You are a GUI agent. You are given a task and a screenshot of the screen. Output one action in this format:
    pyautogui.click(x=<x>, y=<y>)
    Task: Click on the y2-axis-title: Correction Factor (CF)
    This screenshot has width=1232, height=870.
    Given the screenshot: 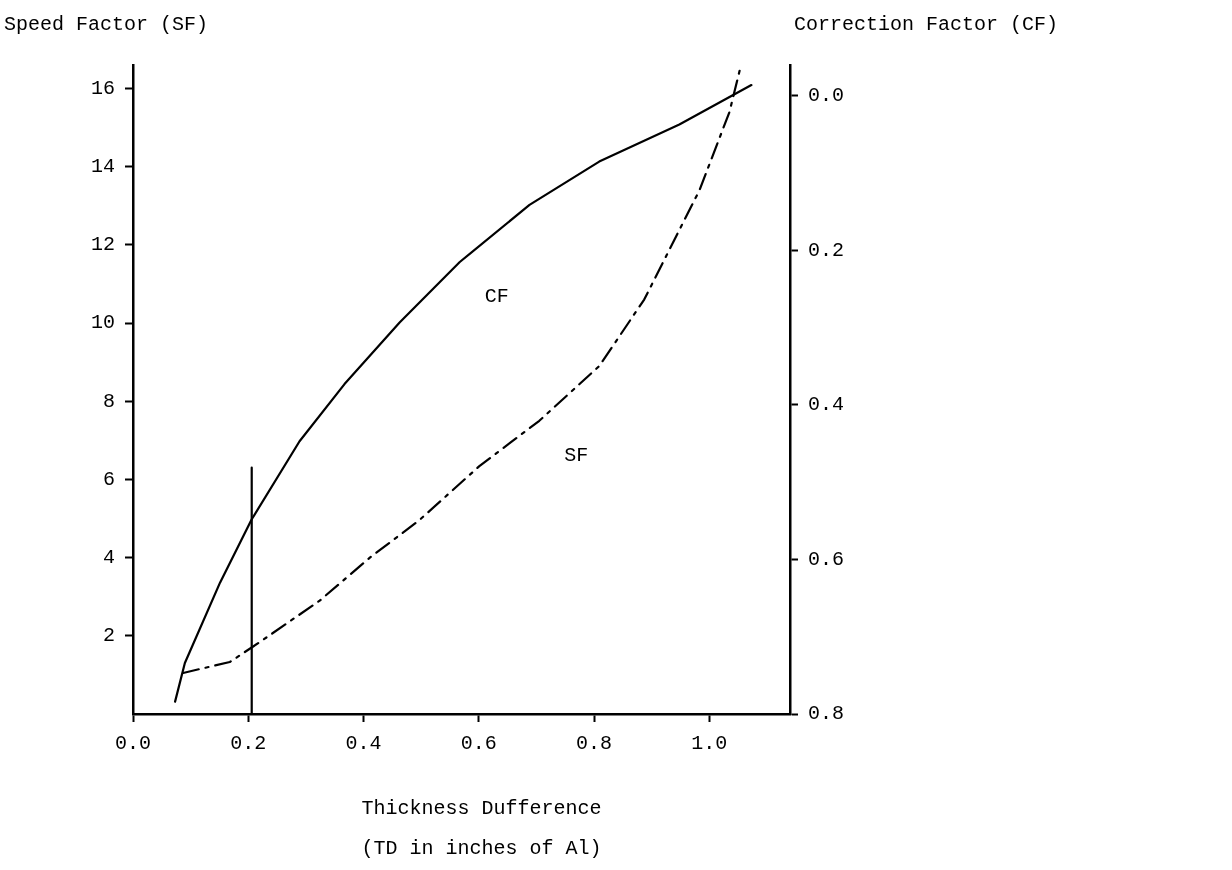 What is the action you would take?
    pyautogui.click(x=926, y=24)
    